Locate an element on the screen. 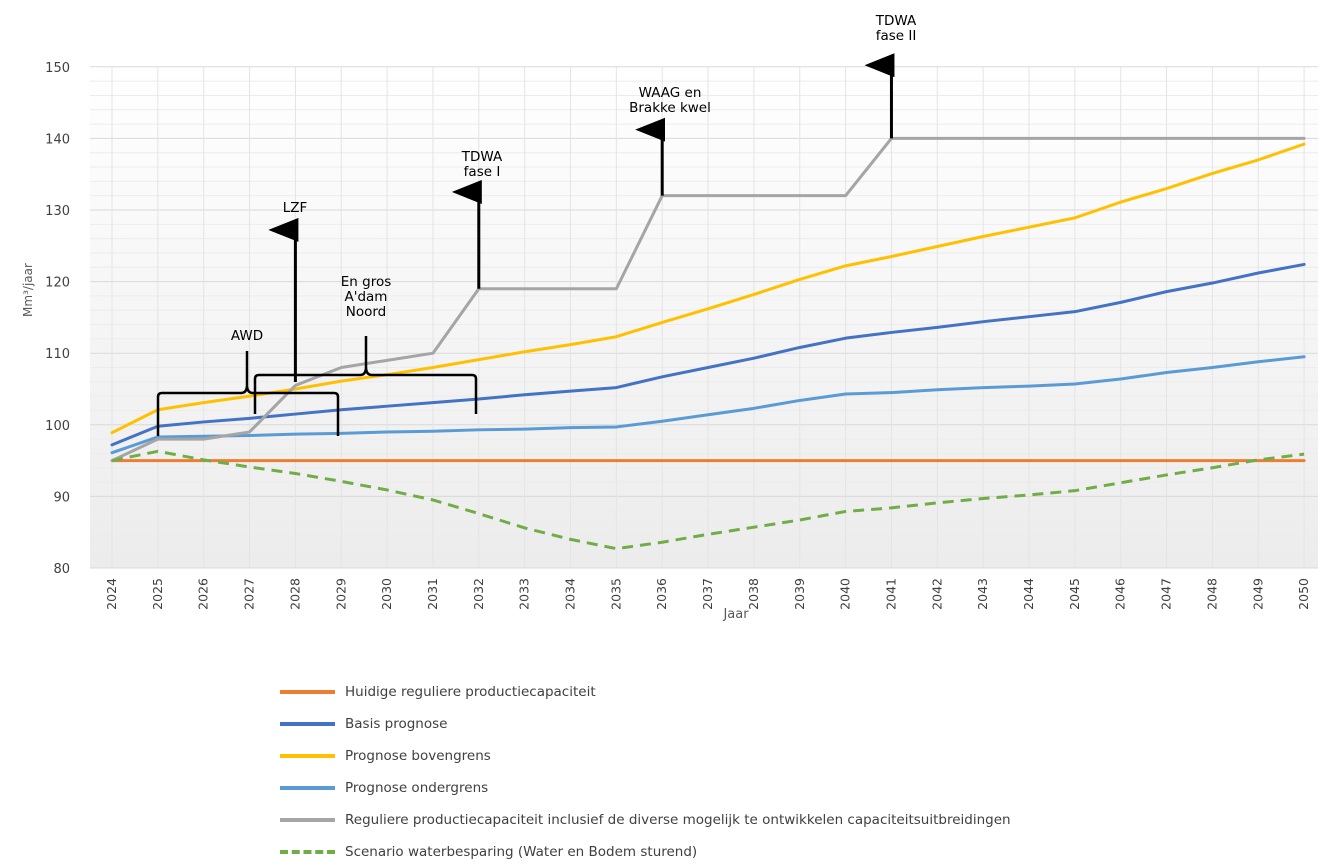 Image resolution: width=1324 pixels, height=868 pixels. x-tick-label: 2031 is located at coordinates (432, 594).